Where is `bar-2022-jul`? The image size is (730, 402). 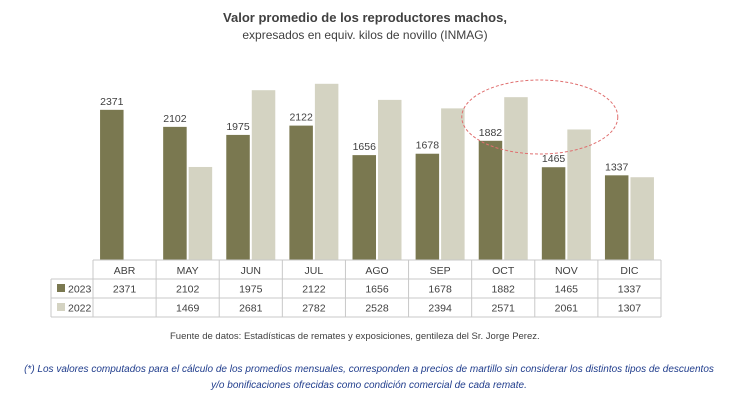
bar-2022-jul is located at coordinates (326, 171).